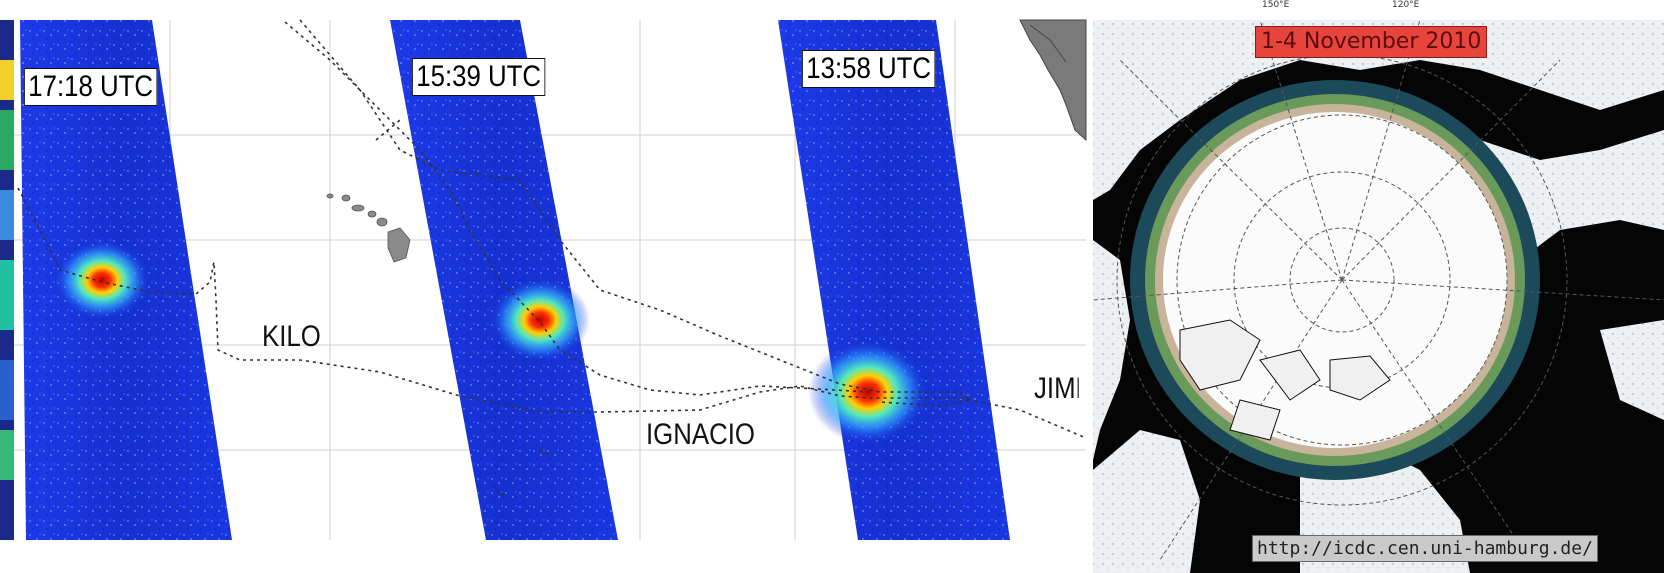 This screenshot has width=1664, height=573. Describe the element at coordinates (479, 77) in the screenshot. I see `swath-time-label-2: 15:39 UTC` at that location.